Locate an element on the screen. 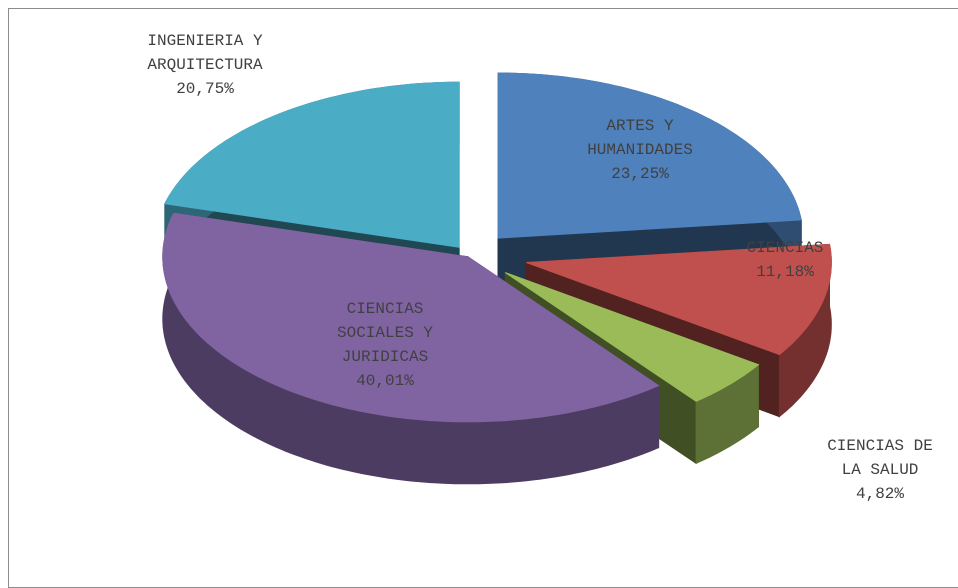 The image size is (958, 588). category-label: INGENIERIA Y ARQUITECTURA is located at coordinates (205, 53).